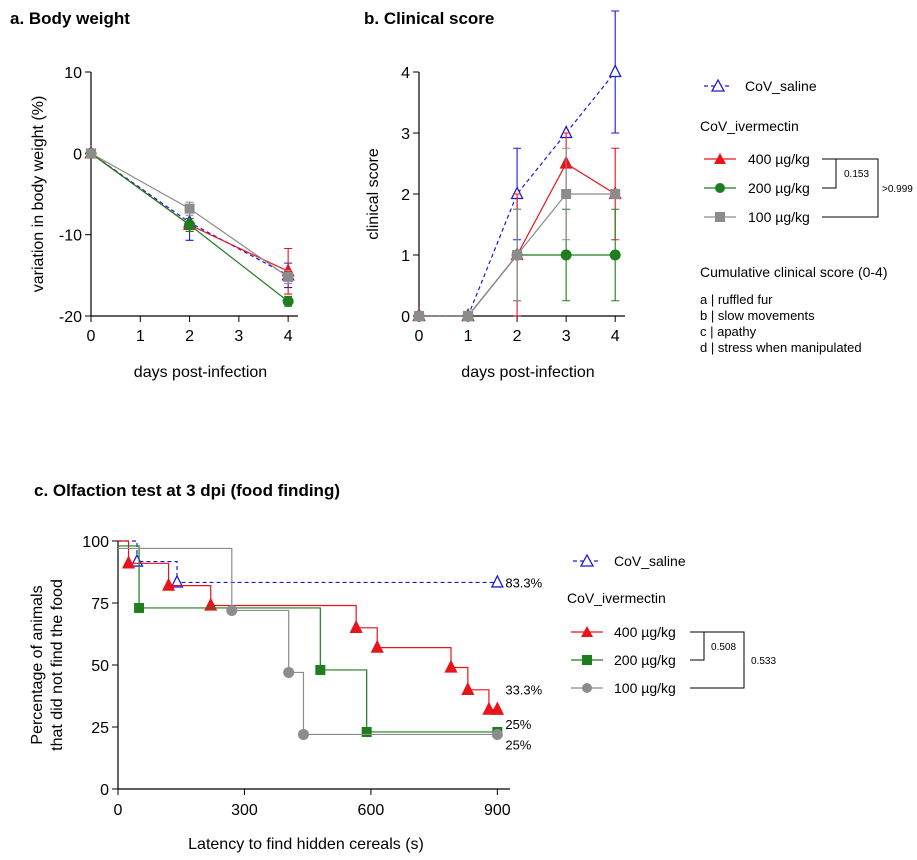 The width and height of the screenshot is (917, 860). What do you see at coordinates (779, 217) in the screenshot?
I see `legend-100-label: 100 µg/kg` at bounding box center [779, 217].